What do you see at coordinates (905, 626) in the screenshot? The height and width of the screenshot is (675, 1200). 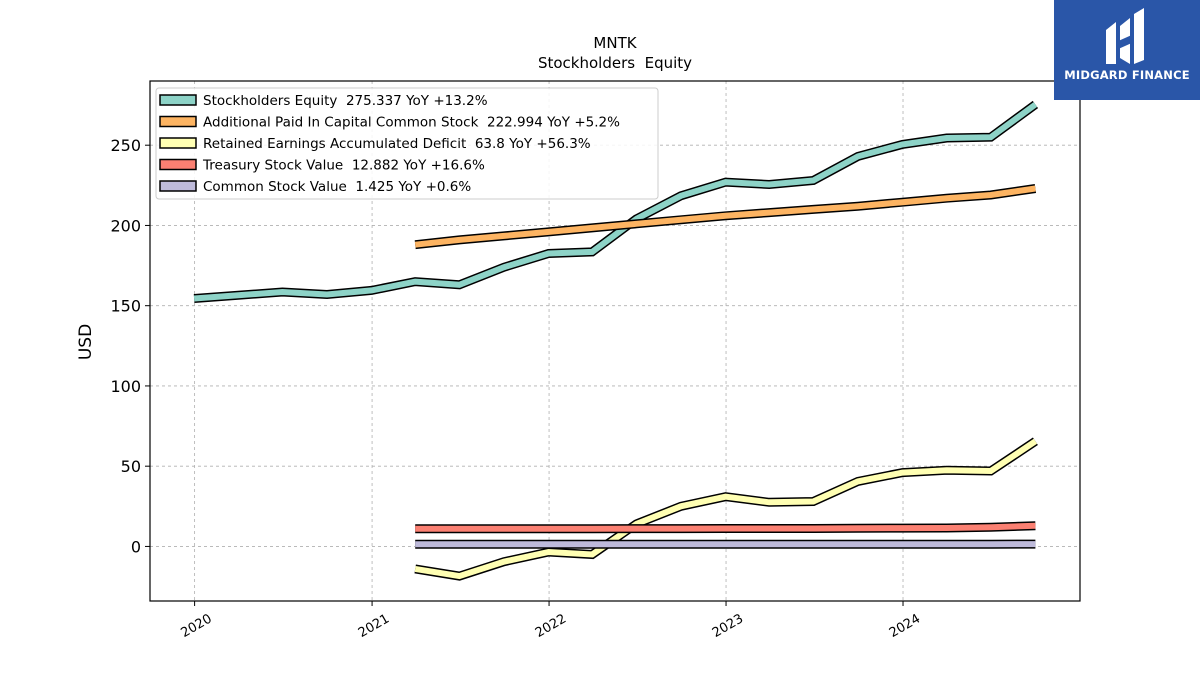 I see `x-tick-label: 2024` at bounding box center [905, 626].